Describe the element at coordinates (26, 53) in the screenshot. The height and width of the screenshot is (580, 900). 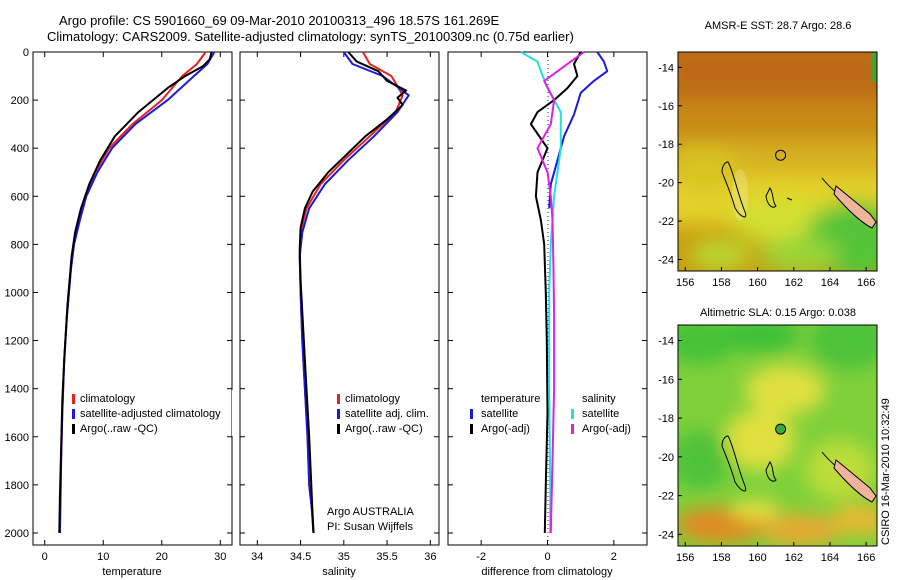
I see `y-tick-label: 0` at that location.